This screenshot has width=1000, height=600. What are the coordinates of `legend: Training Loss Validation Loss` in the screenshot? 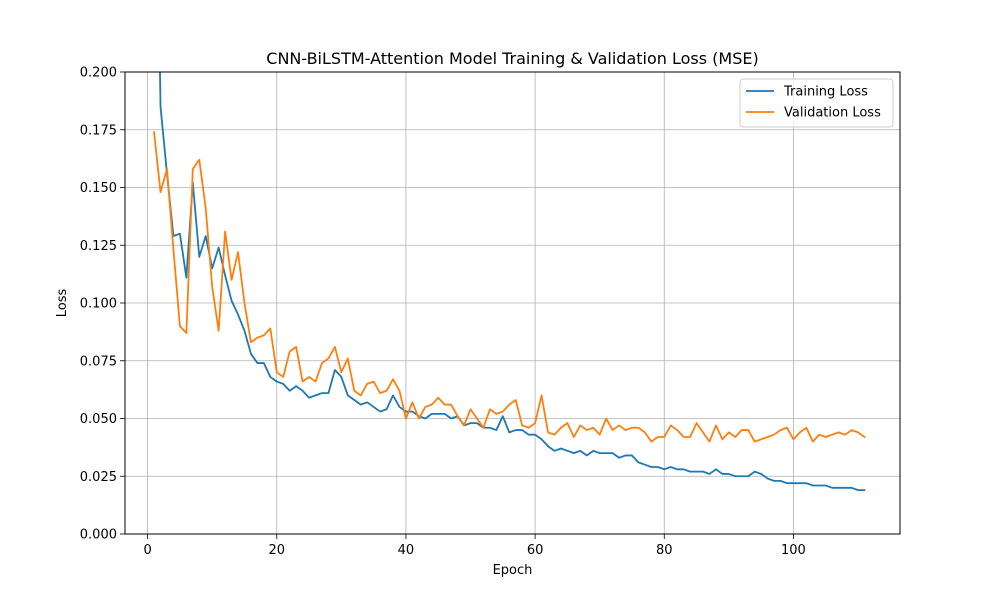 It's located at (816, 103).